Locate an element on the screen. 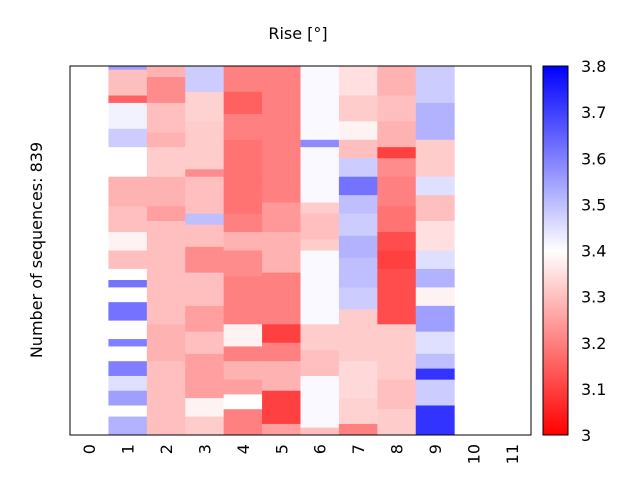 The height and width of the screenshot is (480, 640). x-tick-label: 6 is located at coordinates (320, 449).